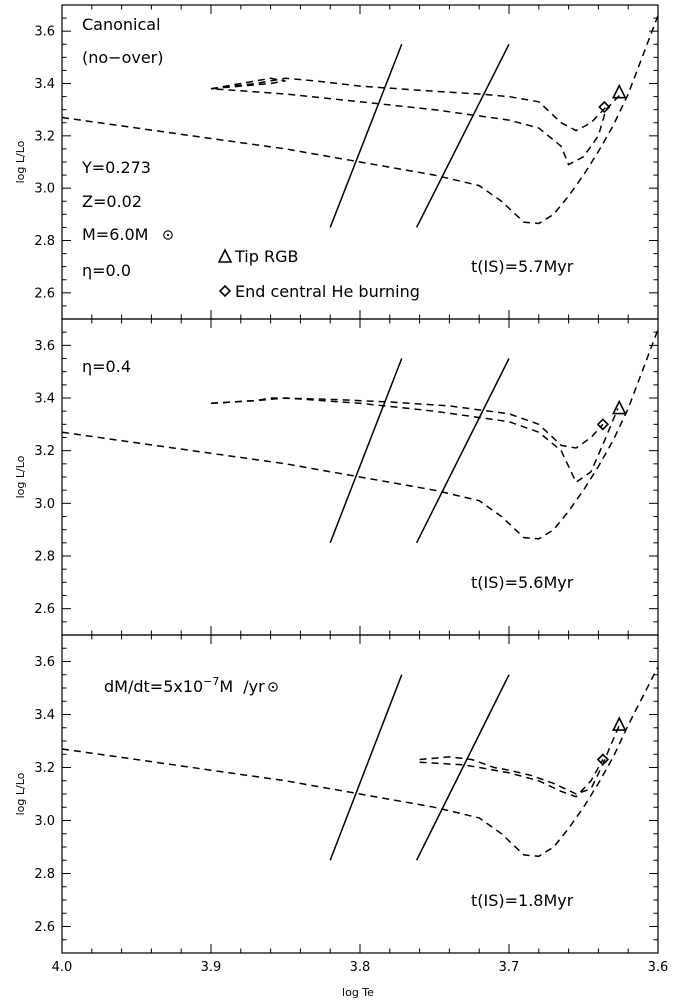 The image size is (694, 1000). I want to click on legend-diamond-icon, so click(225, 291).